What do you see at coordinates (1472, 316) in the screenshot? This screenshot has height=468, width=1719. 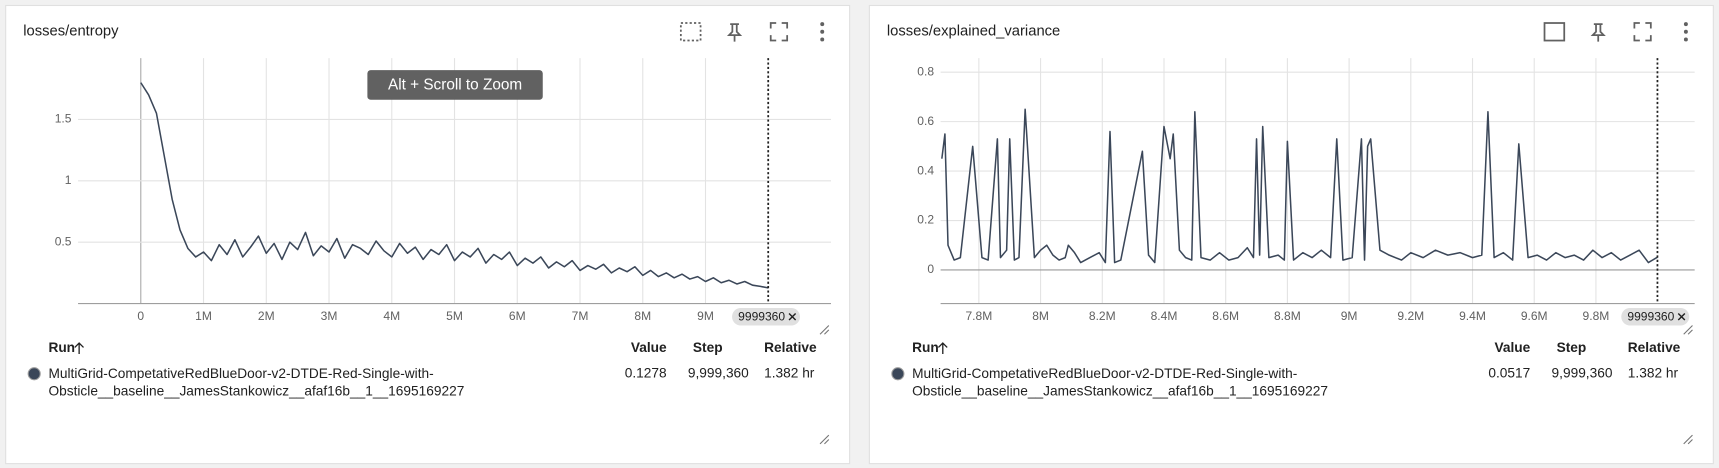 I see `x-tick-label: 9.4M` at bounding box center [1472, 316].